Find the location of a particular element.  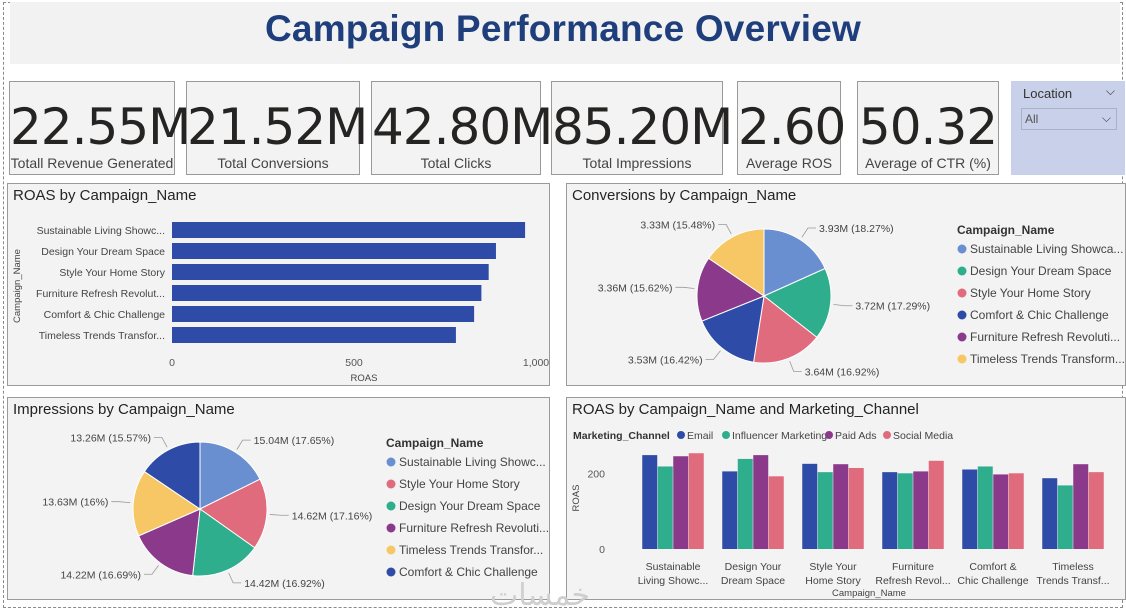

legend-label: Influencer Marketing is located at coordinates (779, 436).